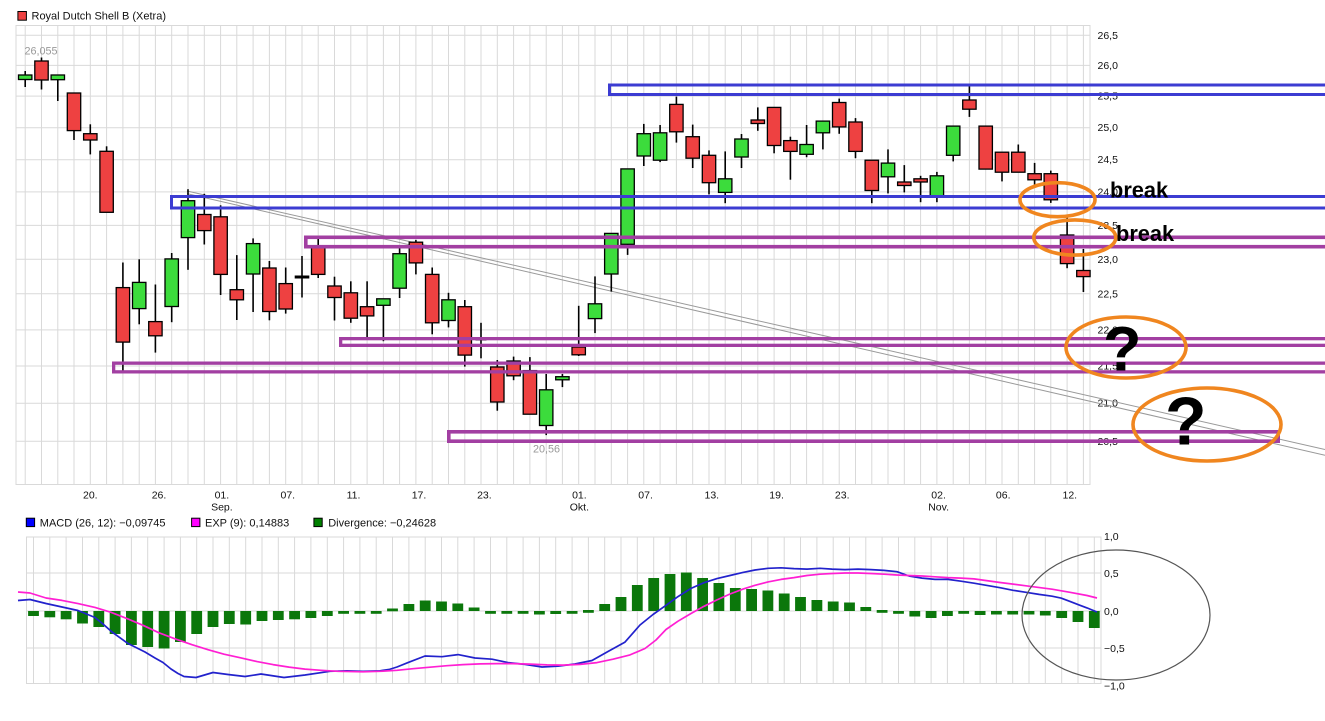  What do you see at coordinates (1111, 612) in the screenshot?
I see `svg-text: 0,0` at bounding box center [1111, 612].